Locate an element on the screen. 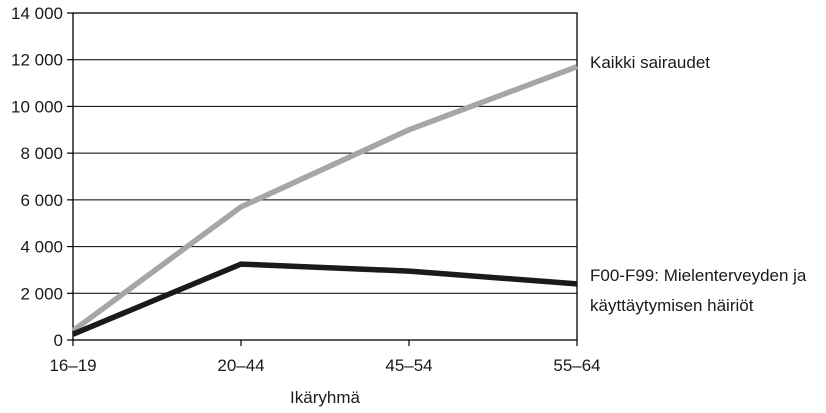 This screenshot has height=413, width=826. series-line-mielenterveys is located at coordinates (324, 299).